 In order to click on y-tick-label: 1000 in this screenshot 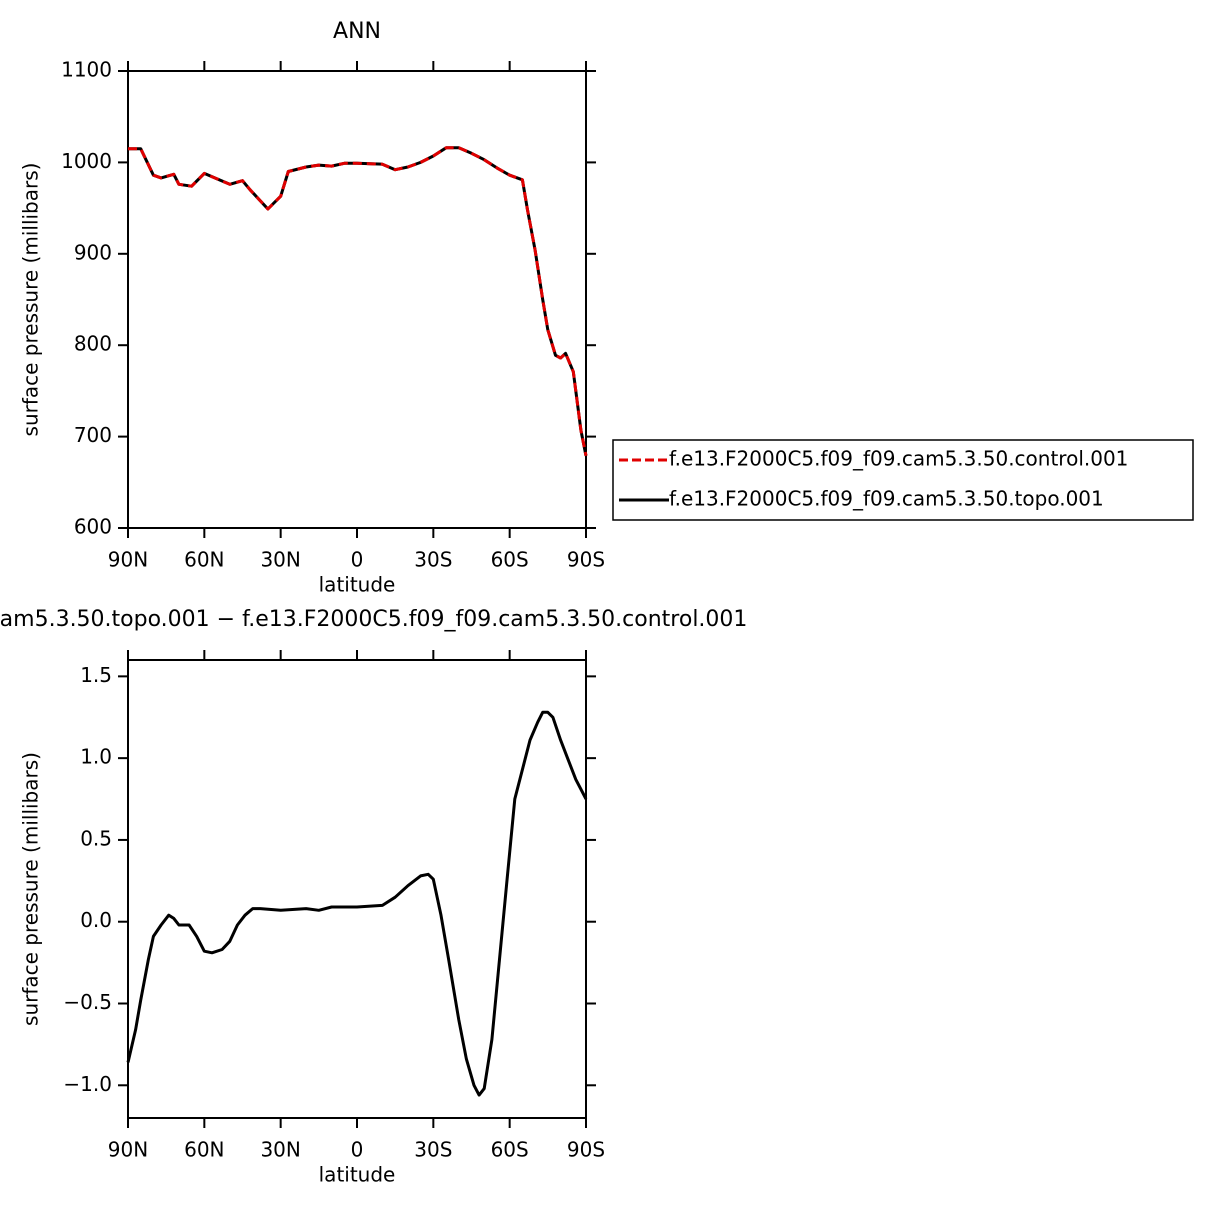, I will do `click(86, 161)`.